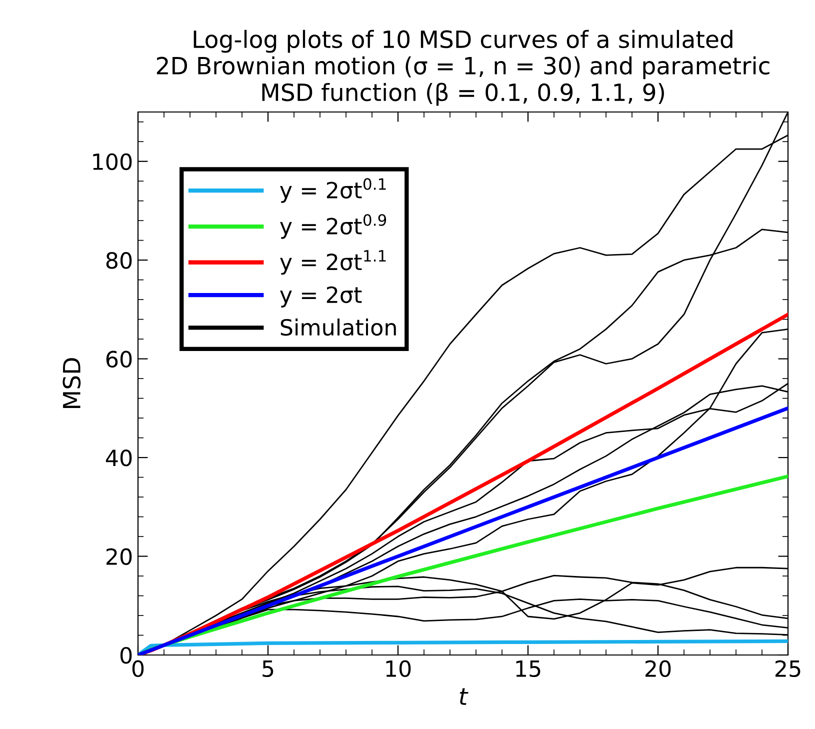 The image size is (815, 729). I want to click on legend-label: Simulation, so click(338, 327).